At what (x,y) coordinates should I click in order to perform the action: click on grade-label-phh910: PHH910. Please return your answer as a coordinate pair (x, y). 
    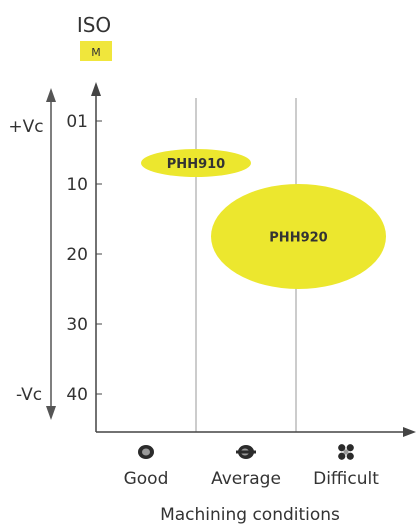
    Looking at the image, I should click on (196, 164).